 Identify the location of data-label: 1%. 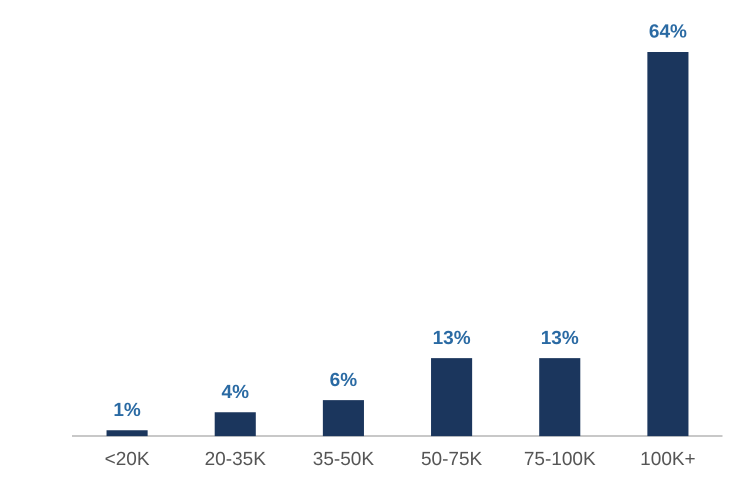
(127, 410).